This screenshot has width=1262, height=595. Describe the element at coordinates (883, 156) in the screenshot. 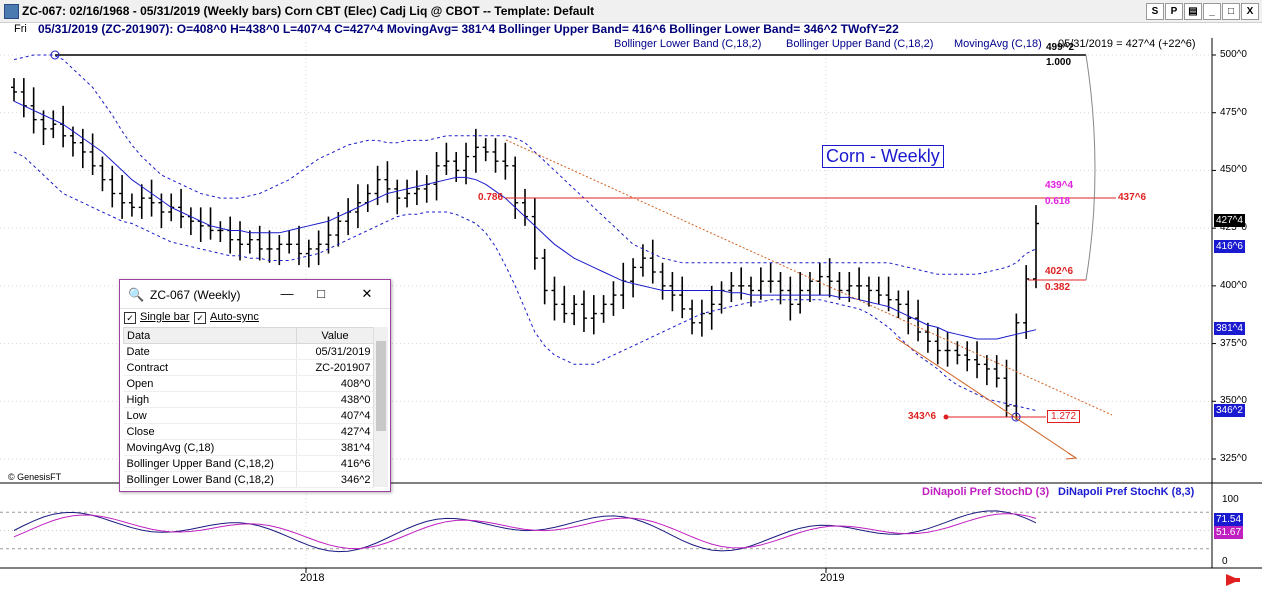

I see `chart-title: Corn - Weekly` at that location.